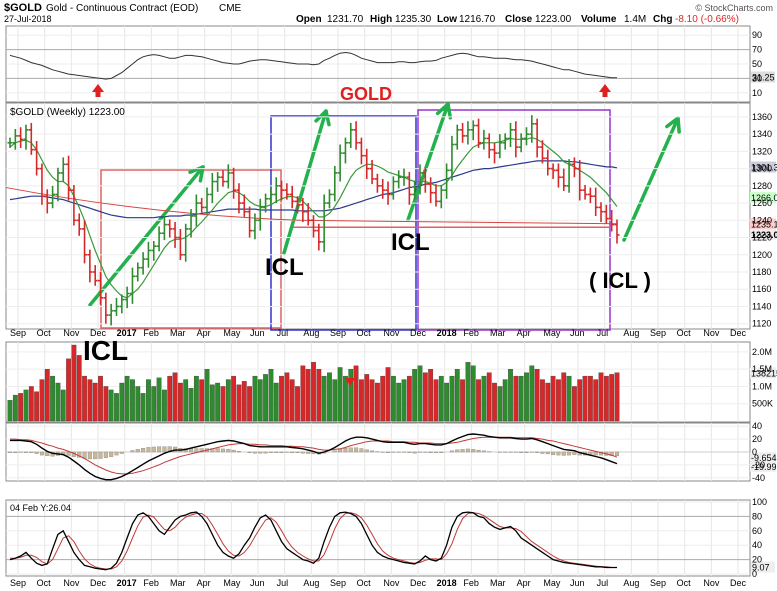  What do you see at coordinates (761, 306) in the screenshot?
I see `price-axis-label: 1140` at bounding box center [761, 306].